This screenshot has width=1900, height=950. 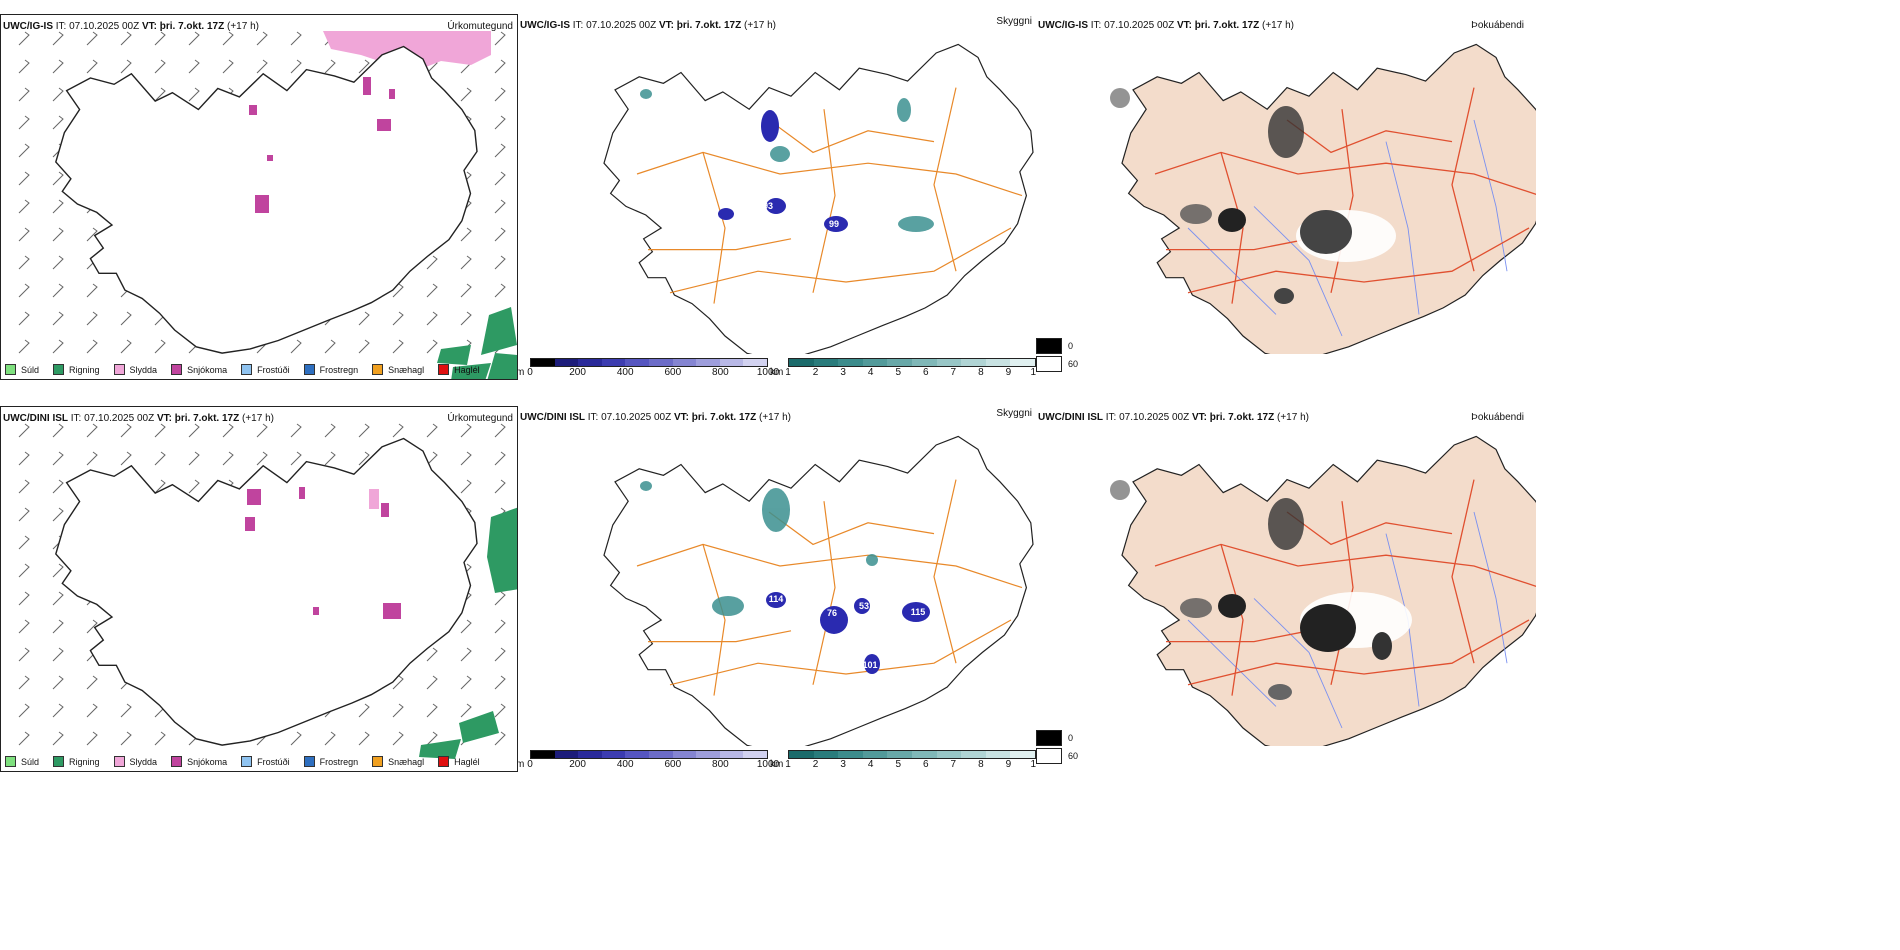 I want to click on colorbar-tick: 4, so click(x=870, y=372).